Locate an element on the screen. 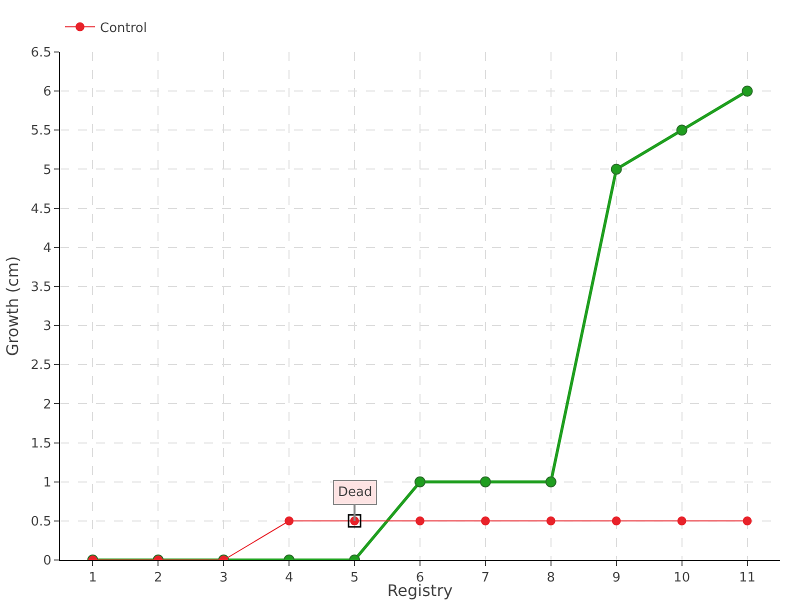 The image size is (800, 600). x-tick-label: 3 is located at coordinates (224, 578).